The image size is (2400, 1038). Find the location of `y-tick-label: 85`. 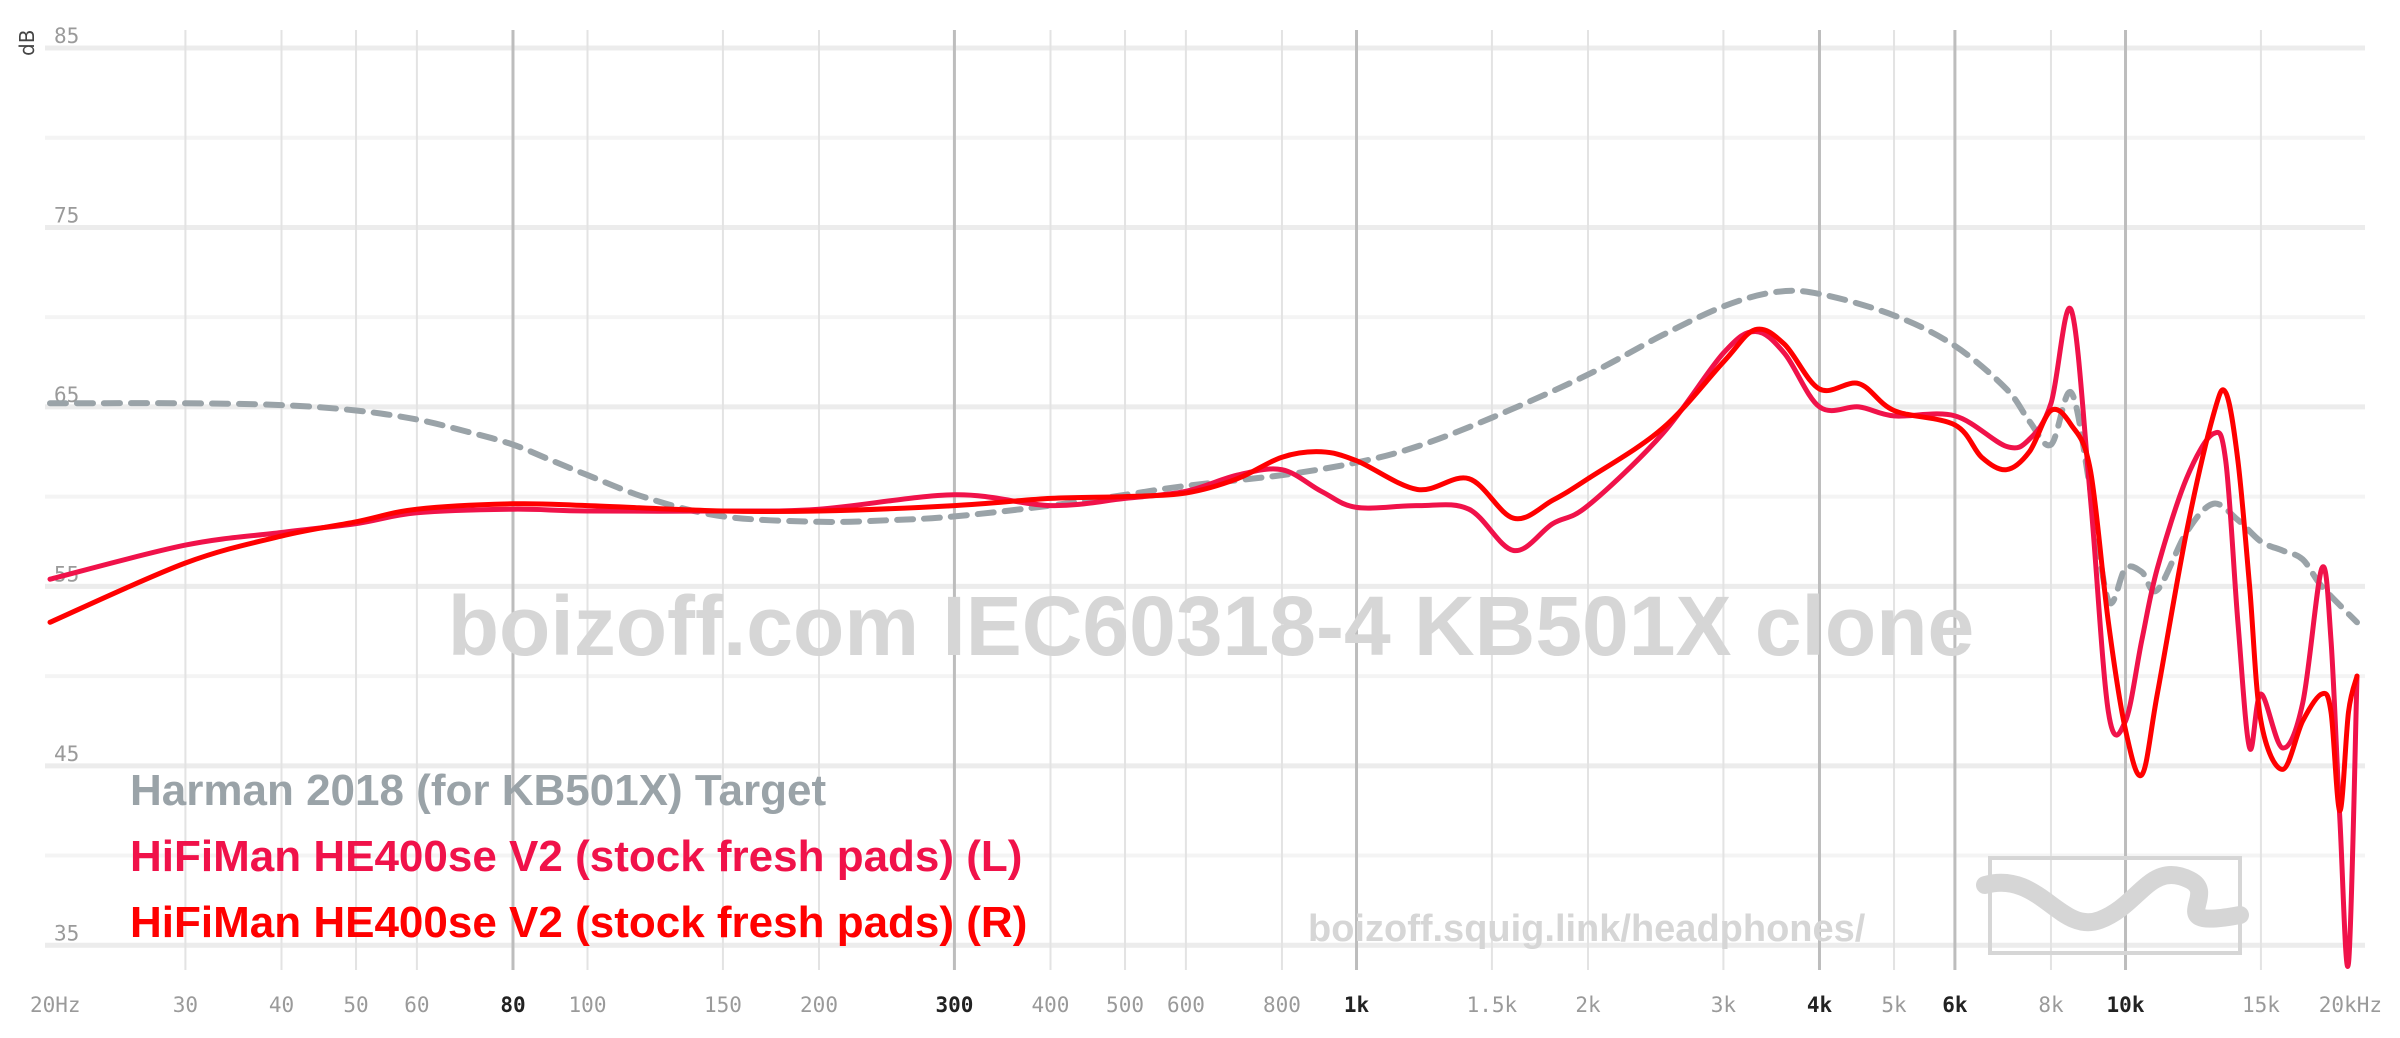

y-tick-label: 85 is located at coordinates (66, 36).